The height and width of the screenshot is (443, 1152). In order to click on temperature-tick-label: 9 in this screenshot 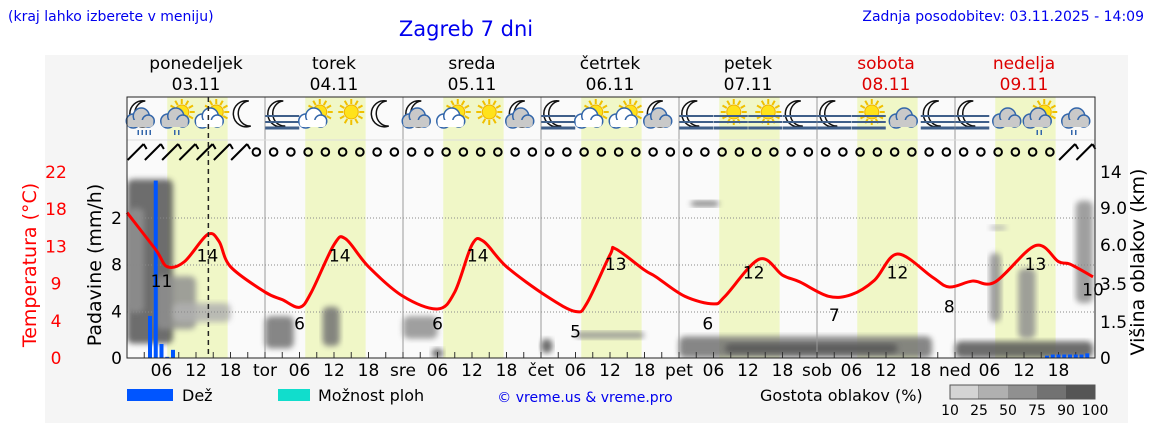, I will do `click(56, 285)`.